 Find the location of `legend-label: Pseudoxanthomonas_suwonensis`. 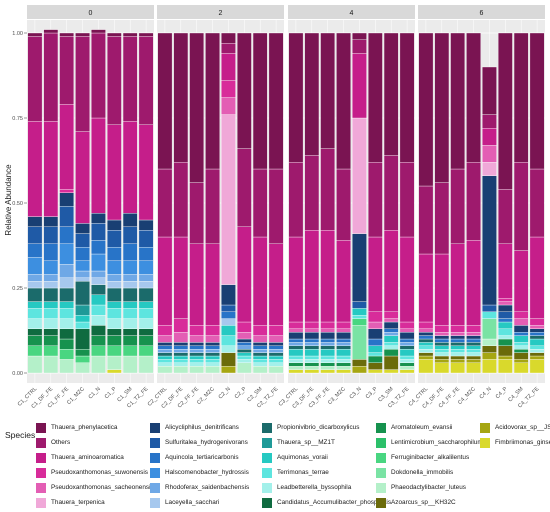

legend-label: Pseudoxanthomonas_suwonensis is located at coordinates (99, 472).